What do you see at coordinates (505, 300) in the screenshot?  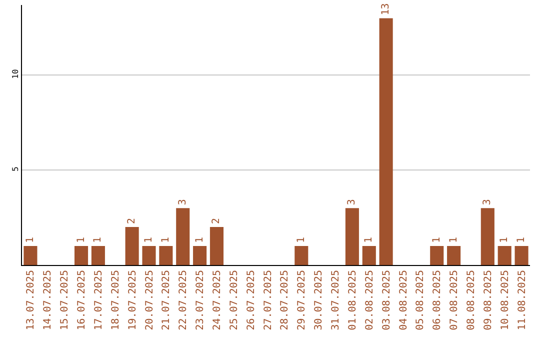 I see `x-tick-label: 10.08.2025` at bounding box center [505, 300].